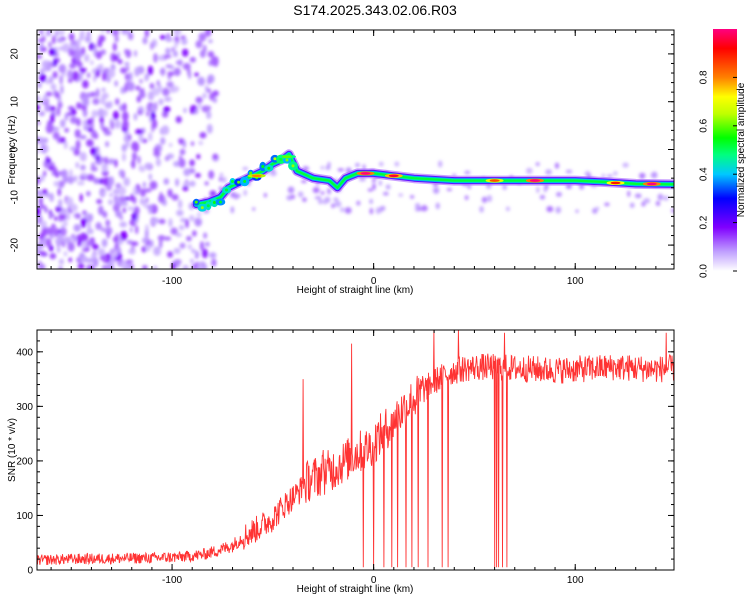  What do you see at coordinates (12, 150) in the screenshot?
I see `spectrogram-y-label: Frequency (Hz)` at bounding box center [12, 150].